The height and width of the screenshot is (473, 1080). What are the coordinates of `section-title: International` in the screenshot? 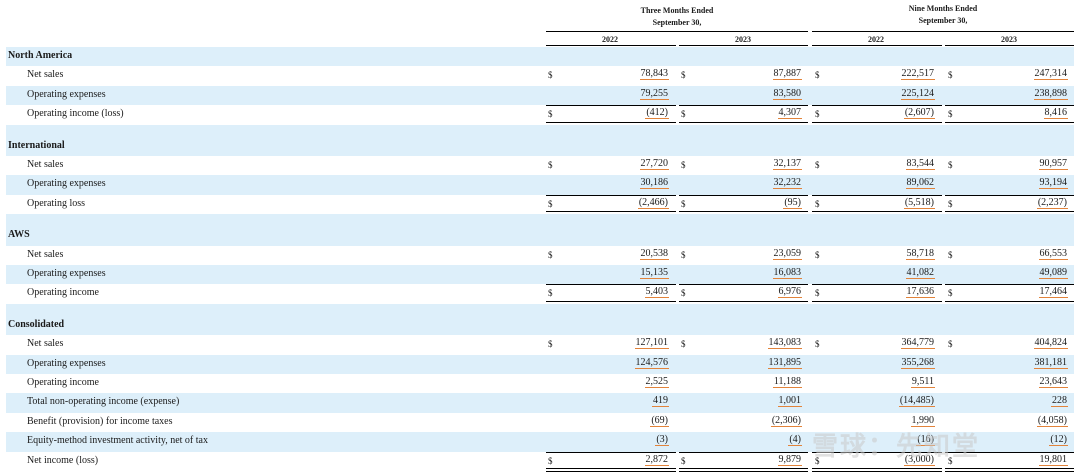 It's located at (36, 145).